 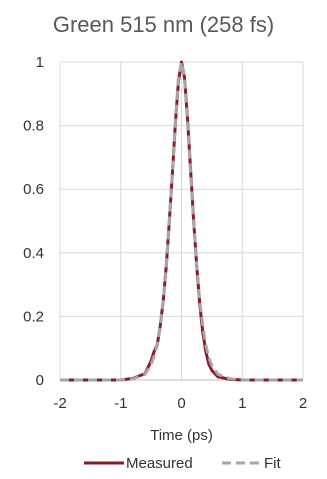 I want to click on legend-label-fit: Fit, so click(x=272, y=463).